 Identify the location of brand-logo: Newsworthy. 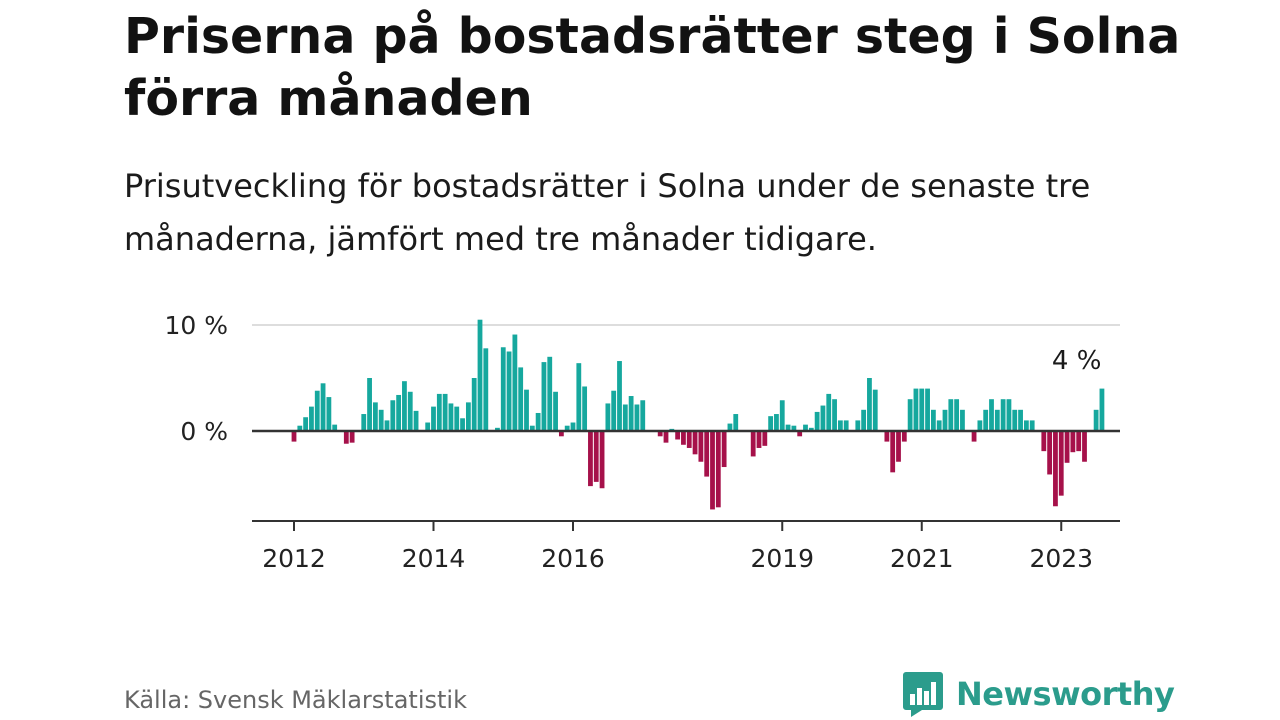
(1038, 694).